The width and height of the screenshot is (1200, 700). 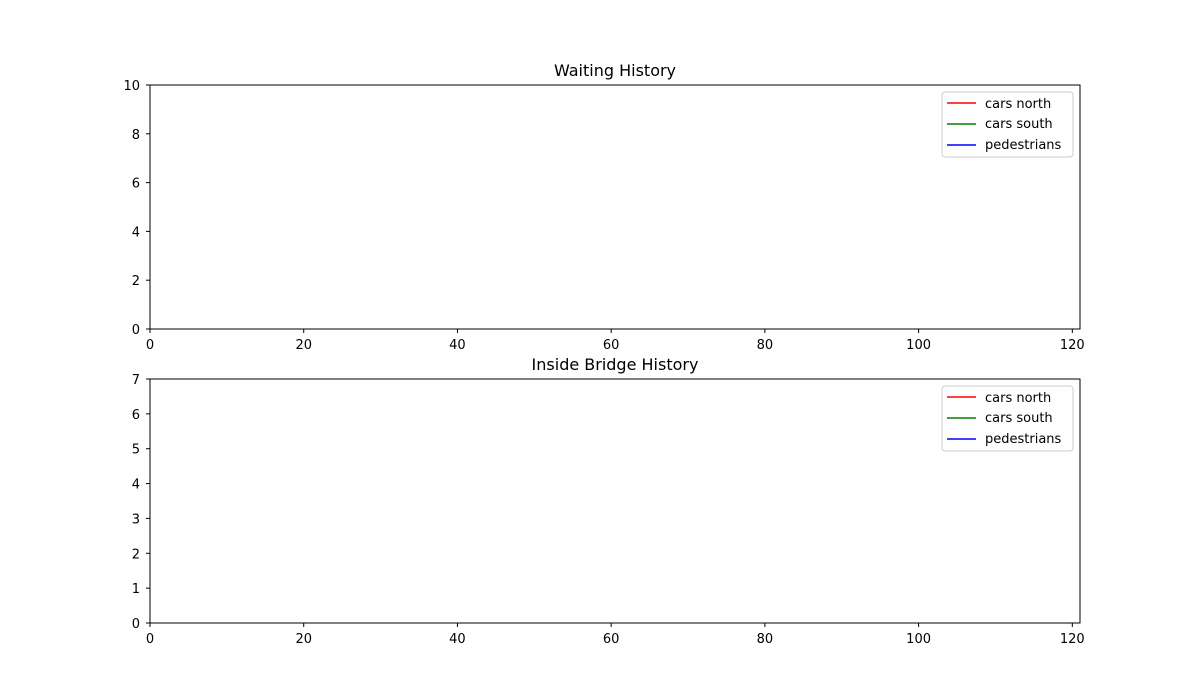 What do you see at coordinates (136, 135) in the screenshot?
I see `y-tick-label: 8` at bounding box center [136, 135].